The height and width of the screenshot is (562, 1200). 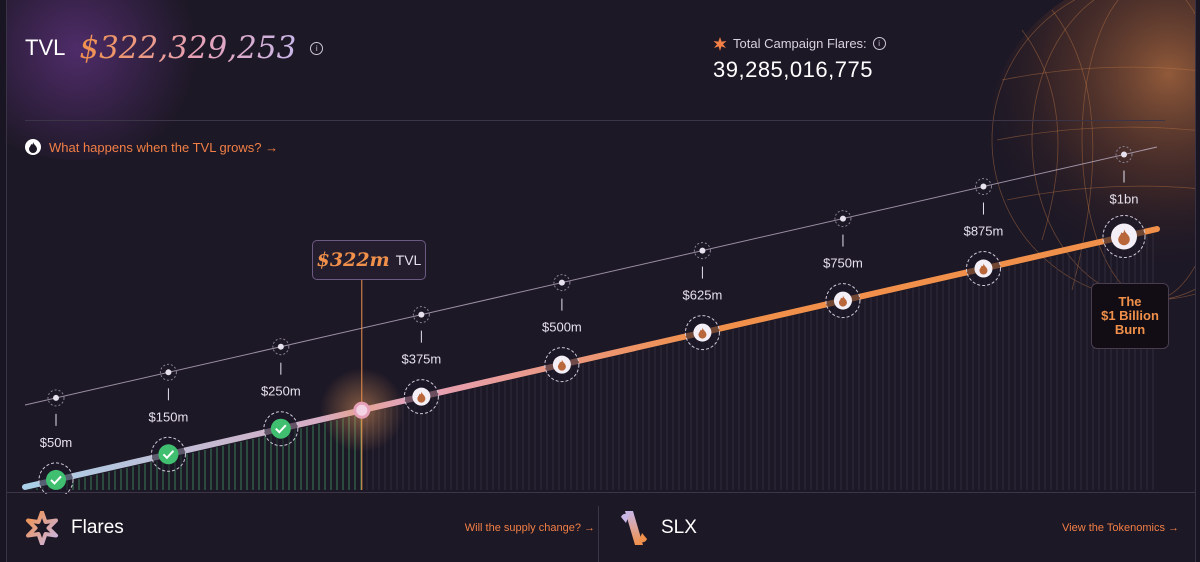 I want to click on milestone-label: $750m, so click(x=843, y=263).